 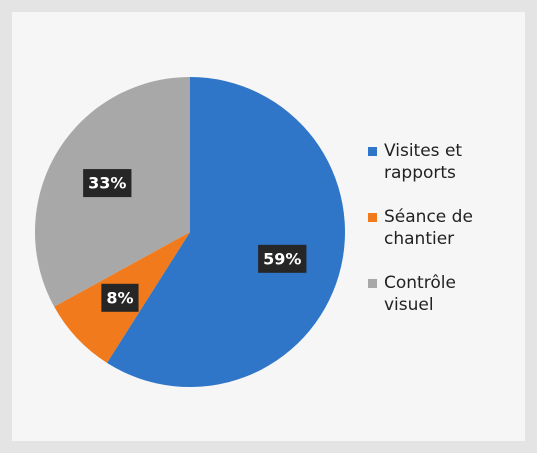 I want to click on legend-item: Séance de chantier, so click(x=438, y=228).